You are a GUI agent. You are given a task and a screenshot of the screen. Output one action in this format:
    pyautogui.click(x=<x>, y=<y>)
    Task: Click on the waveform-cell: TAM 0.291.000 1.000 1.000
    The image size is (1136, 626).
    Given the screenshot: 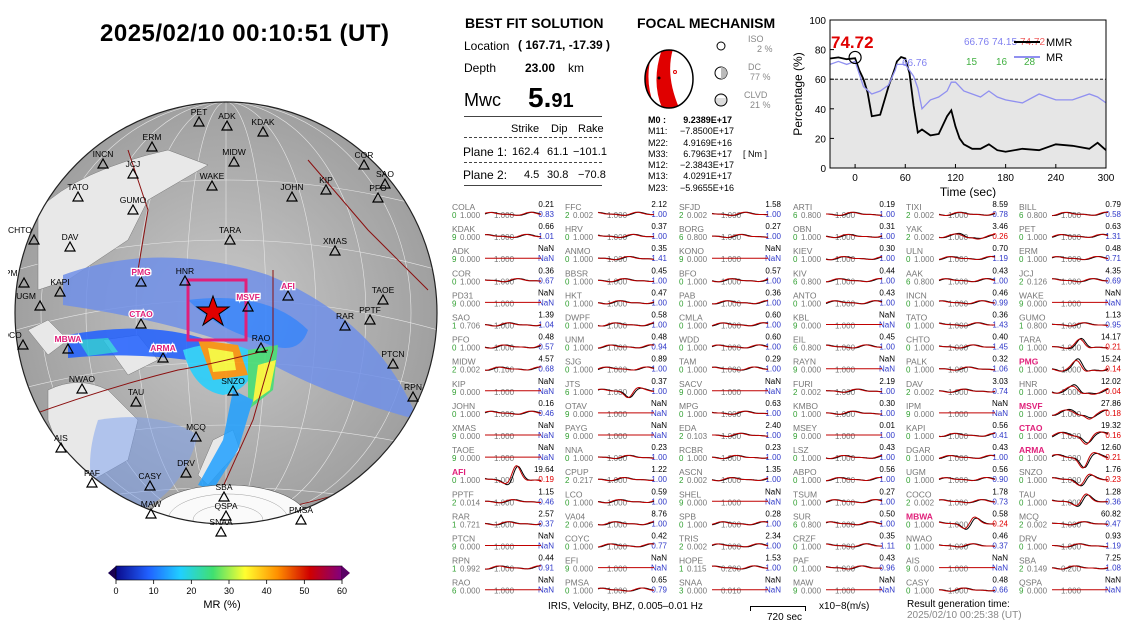 What is the action you would take?
    pyautogui.click(x=730, y=365)
    